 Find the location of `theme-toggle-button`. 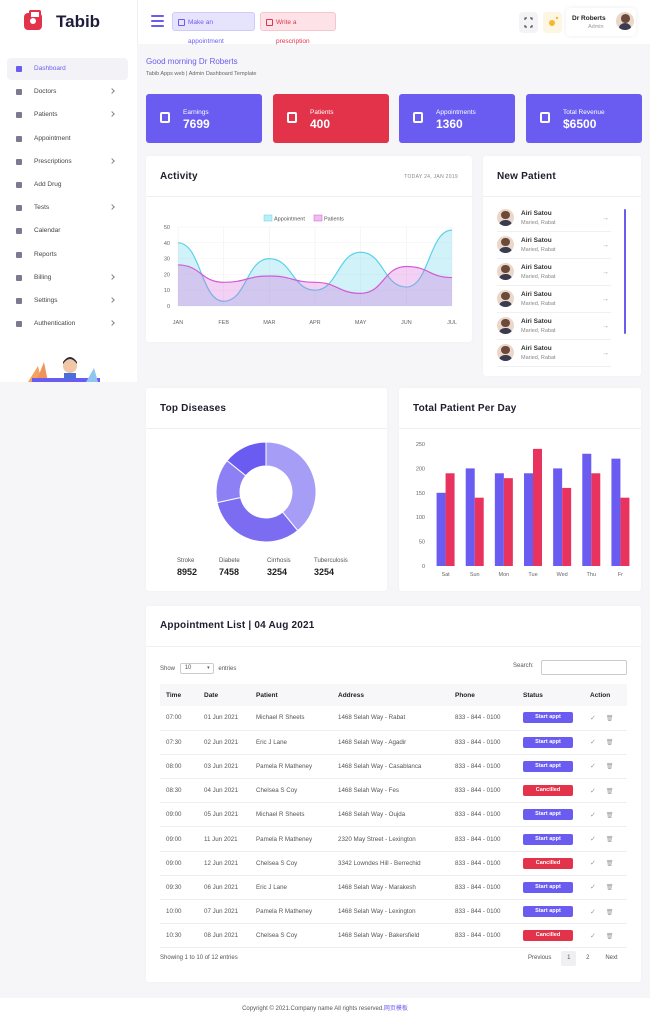

theme-toggle-button is located at coordinates (552, 22).